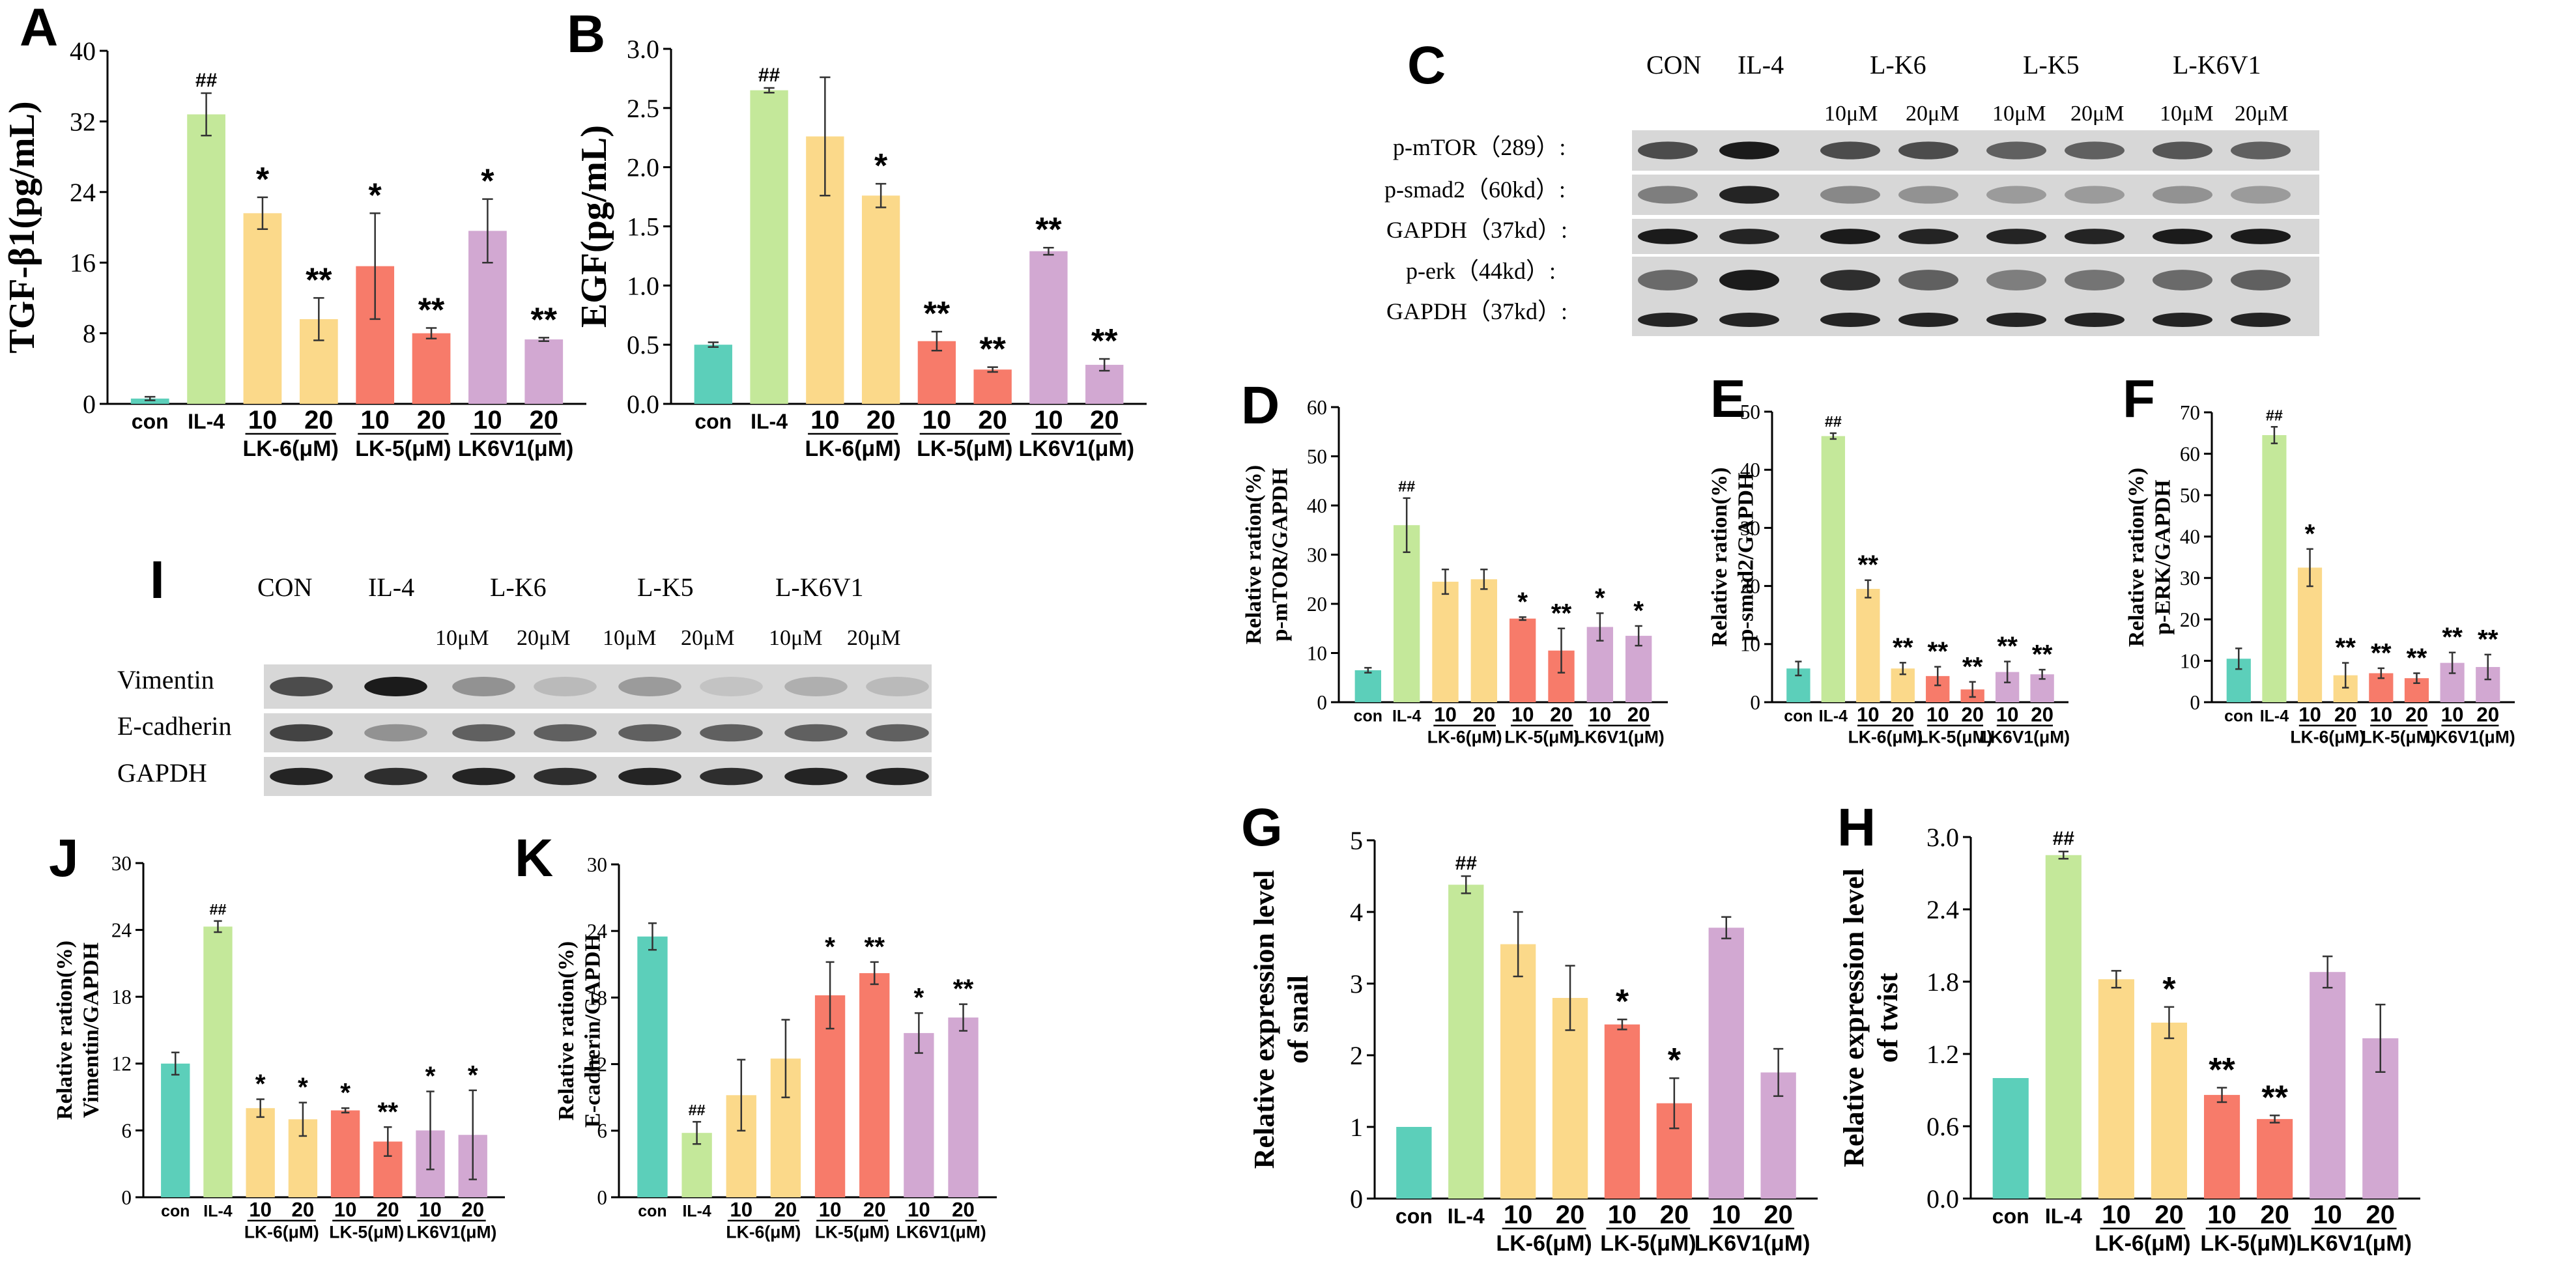 The image size is (2576, 1265). Describe the element at coordinates (2190, 661) in the screenshot. I see `y-tick-label: 10` at that location.